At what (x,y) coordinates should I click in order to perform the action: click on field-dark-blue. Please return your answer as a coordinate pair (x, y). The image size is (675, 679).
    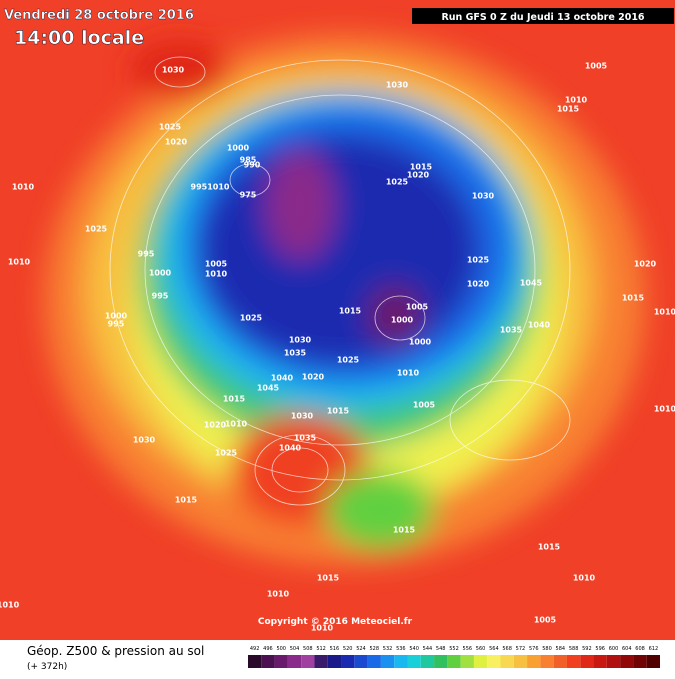
    Looking at the image, I should click on (340, 250).